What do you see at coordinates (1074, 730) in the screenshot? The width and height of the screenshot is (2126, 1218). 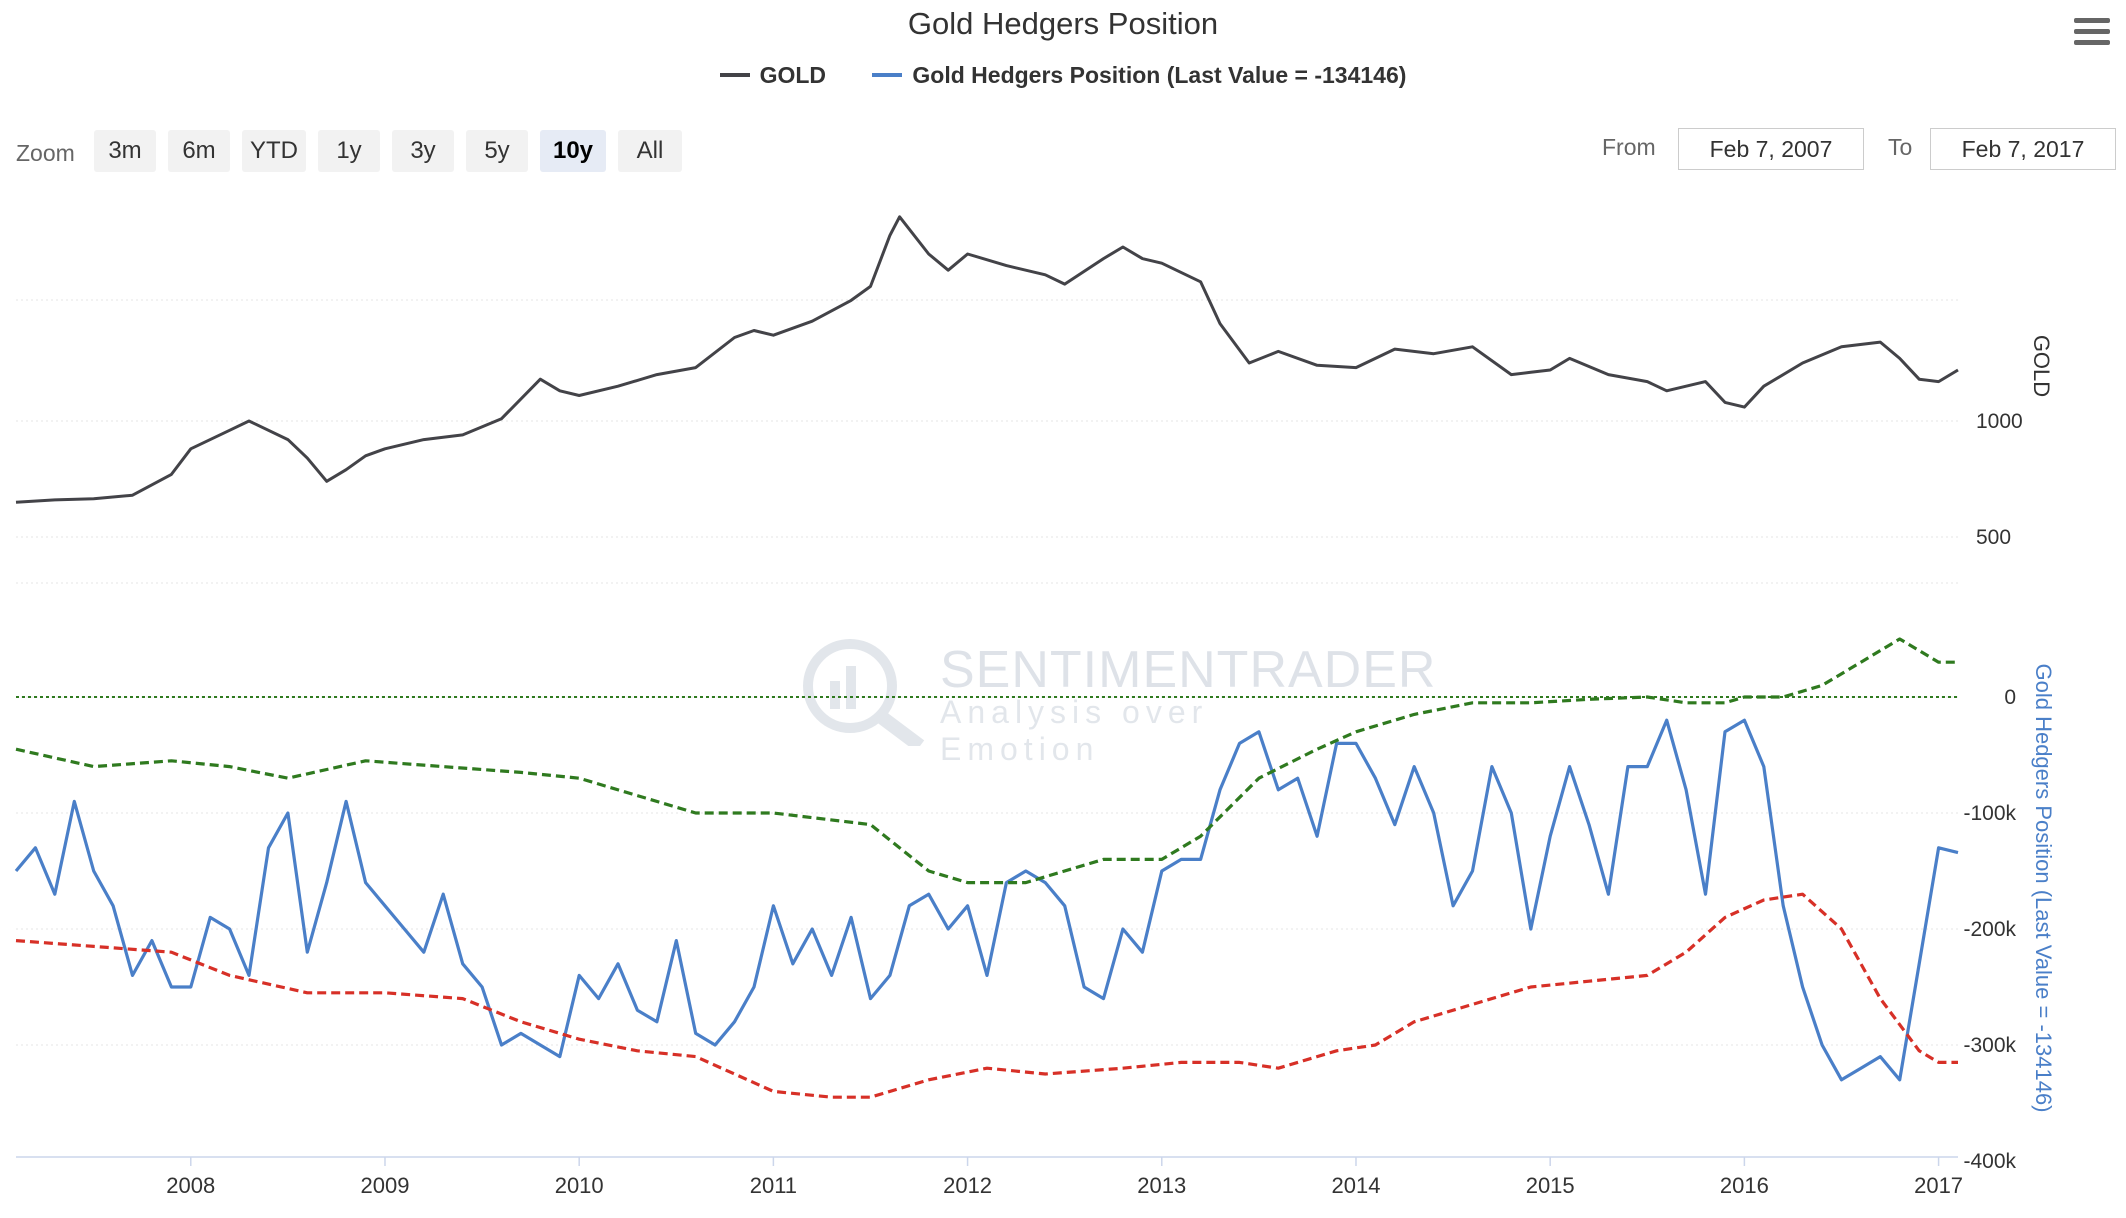 I see `watermark-tagline: Analysis over Emotion` at bounding box center [1074, 730].